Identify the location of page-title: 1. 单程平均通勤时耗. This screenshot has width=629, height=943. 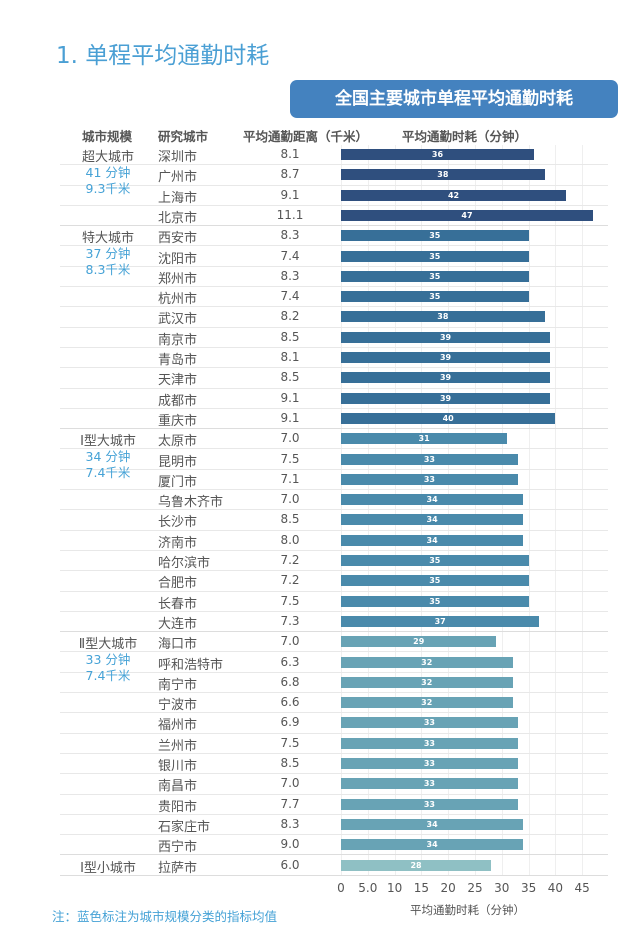
(163, 56).